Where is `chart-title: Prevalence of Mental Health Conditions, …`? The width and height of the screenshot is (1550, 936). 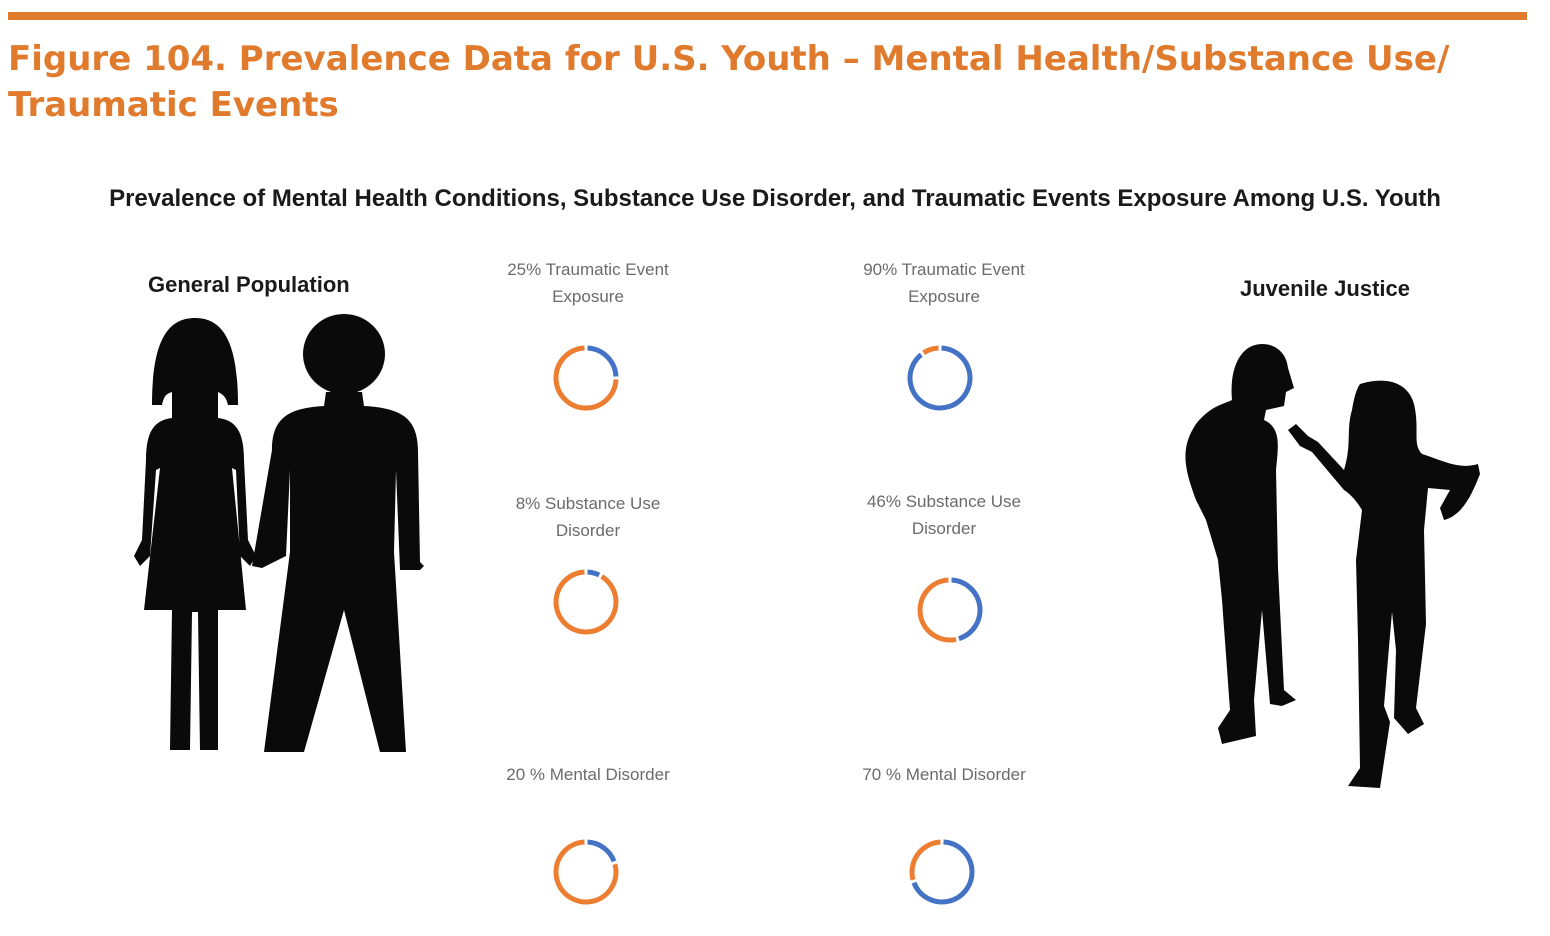 chart-title: Prevalence of Mental Health Conditions, … is located at coordinates (775, 198).